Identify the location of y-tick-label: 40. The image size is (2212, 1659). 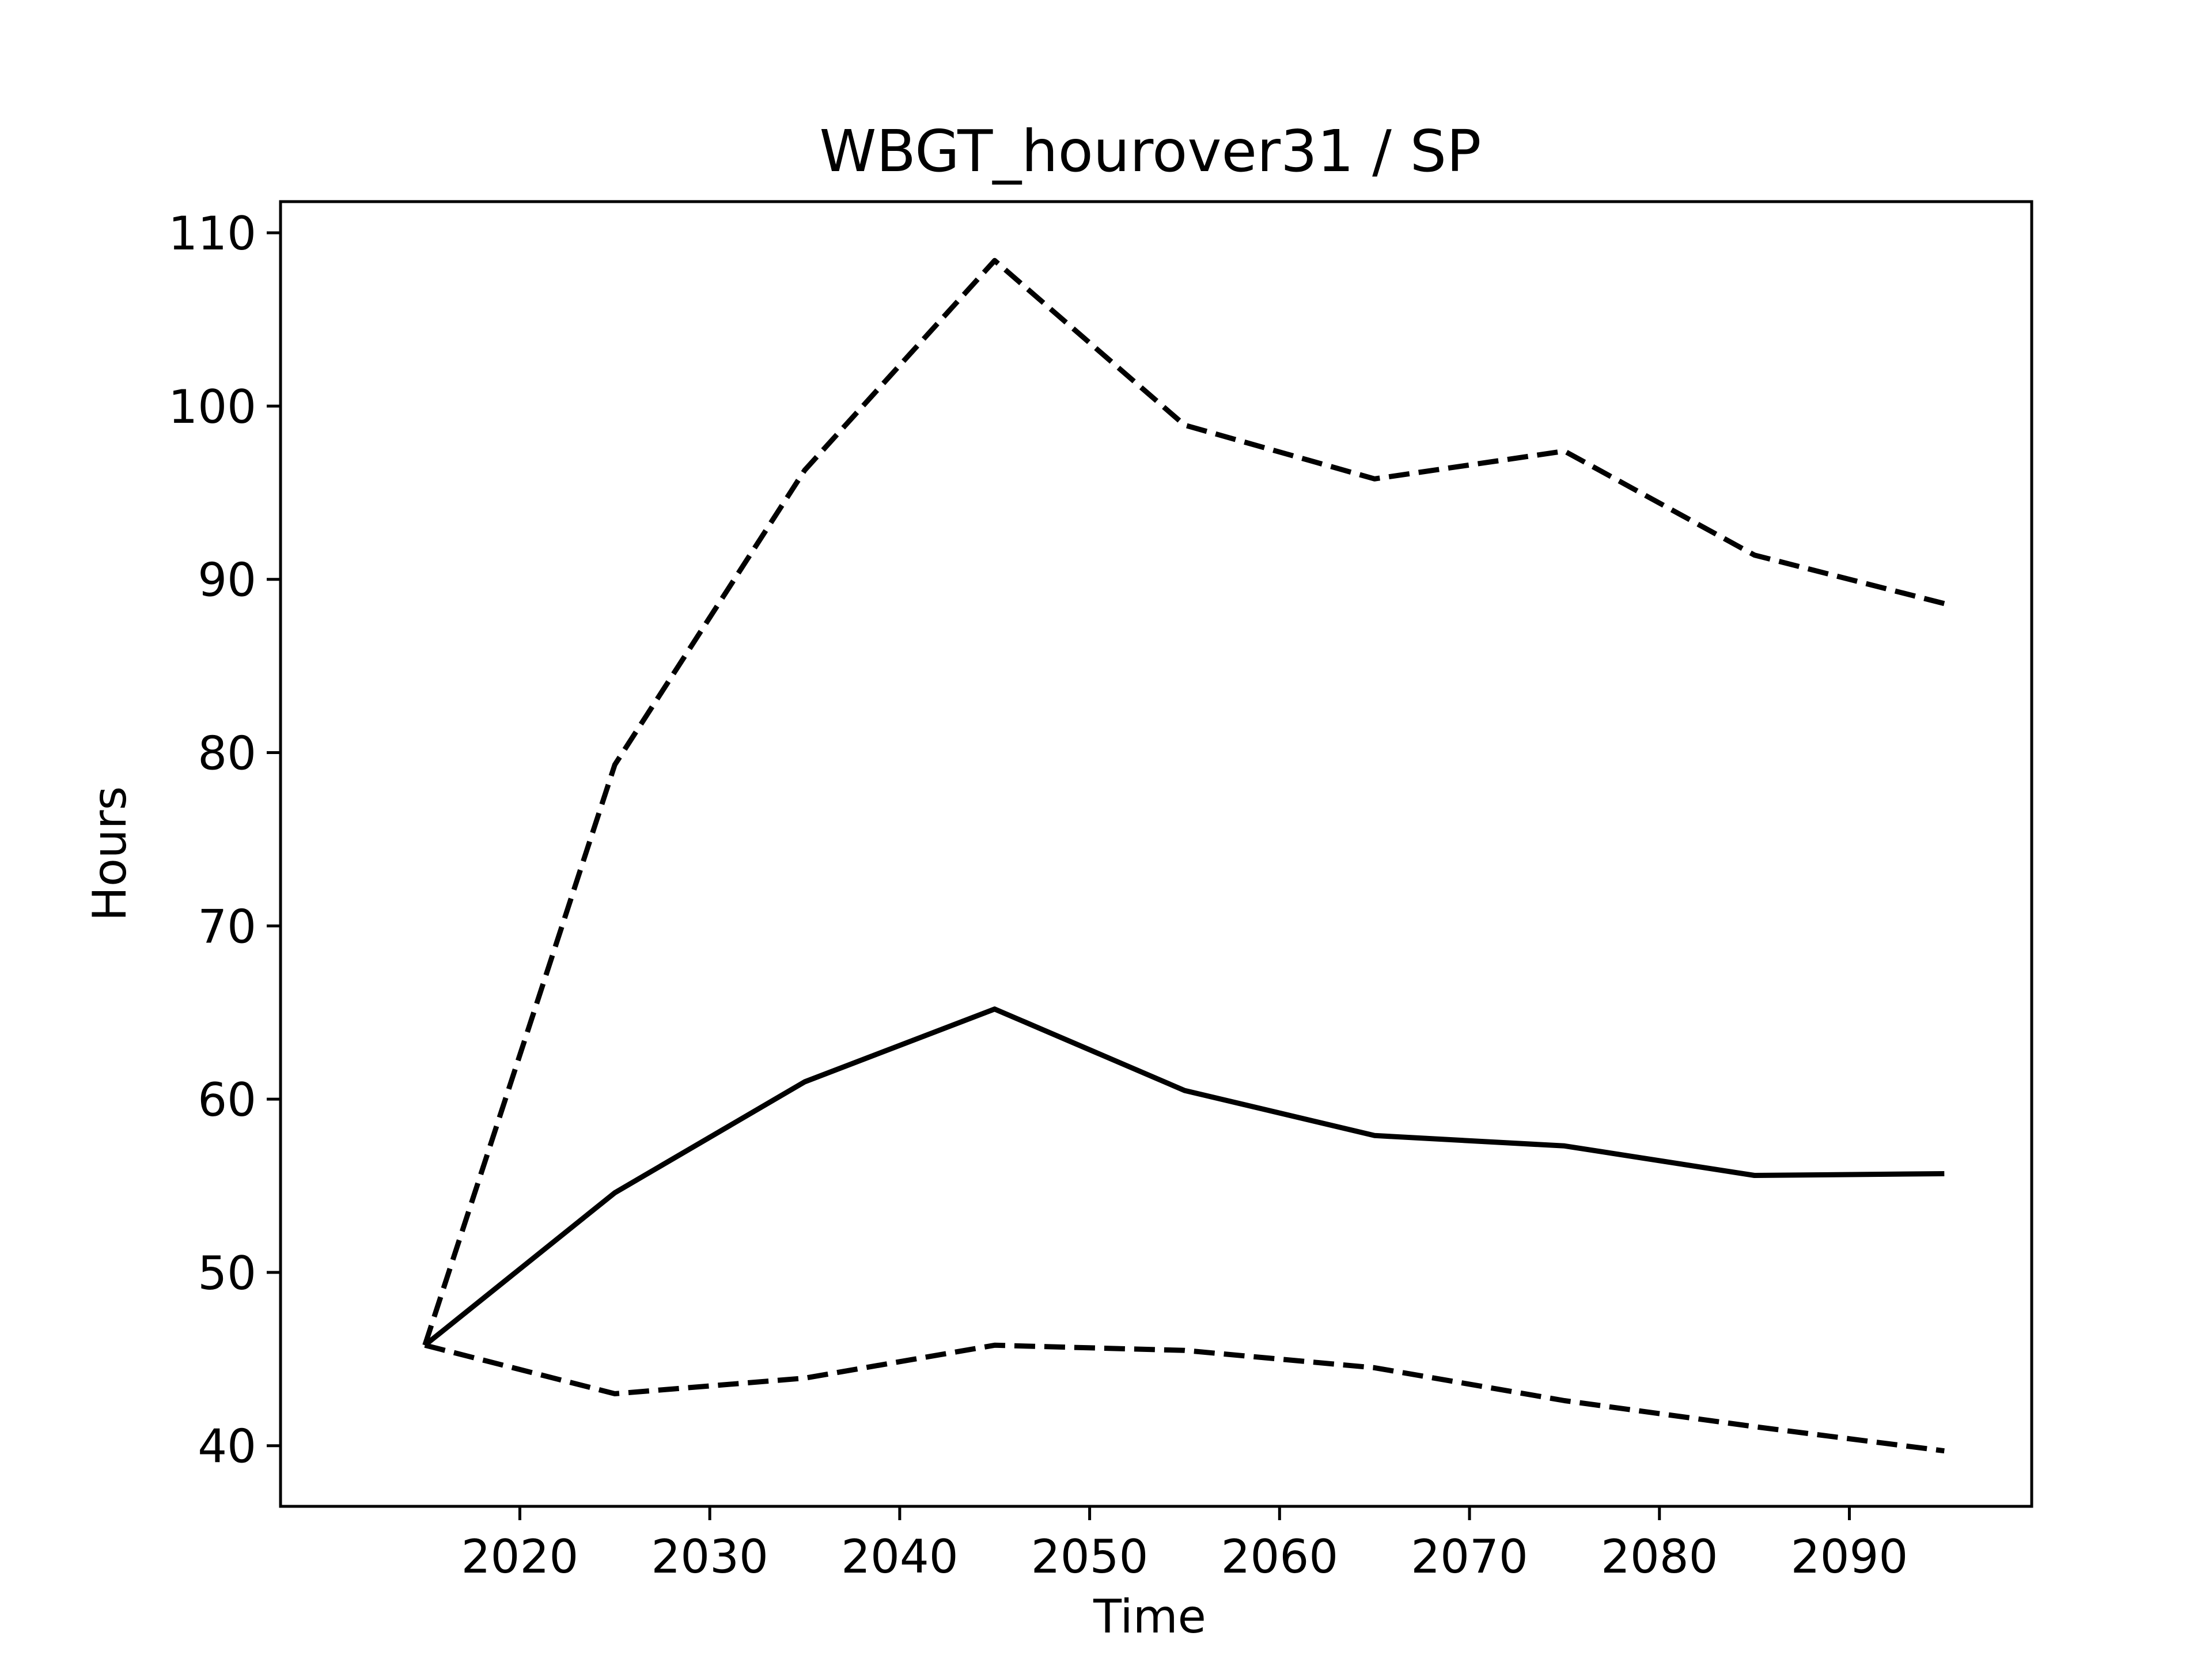
(227, 1447).